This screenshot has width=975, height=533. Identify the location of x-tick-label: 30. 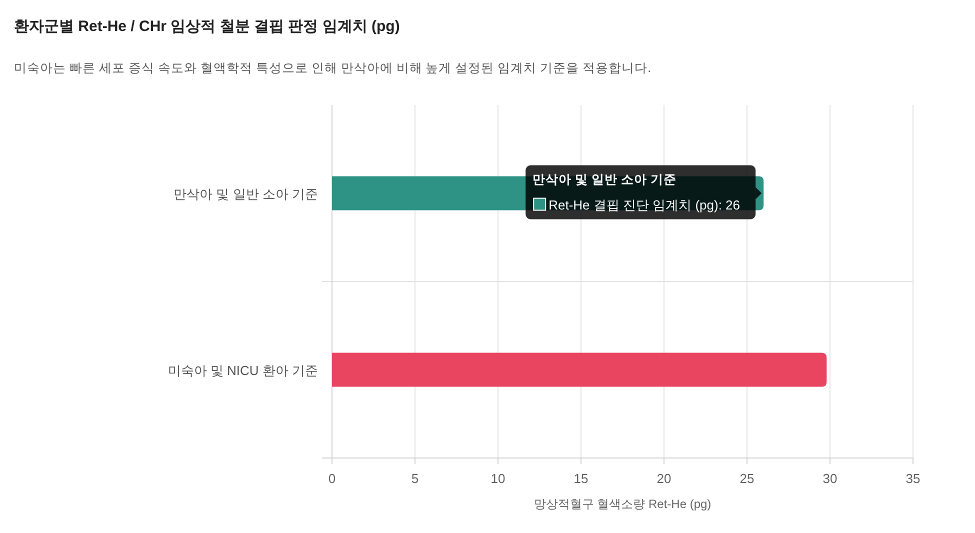
(830, 478).